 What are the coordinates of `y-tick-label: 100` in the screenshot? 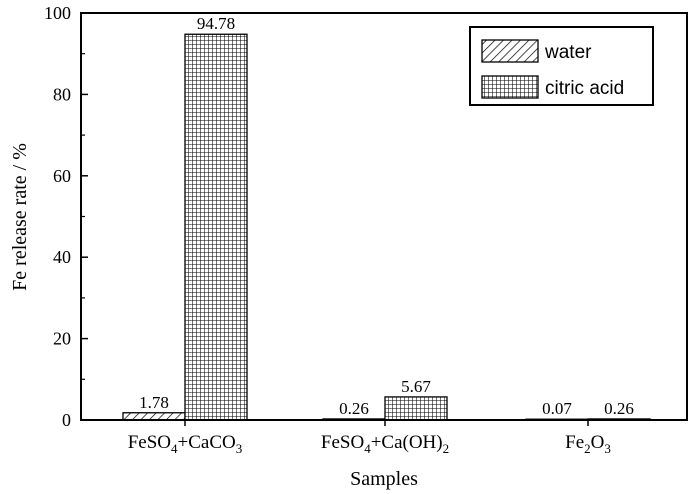 It's located at (57, 13).